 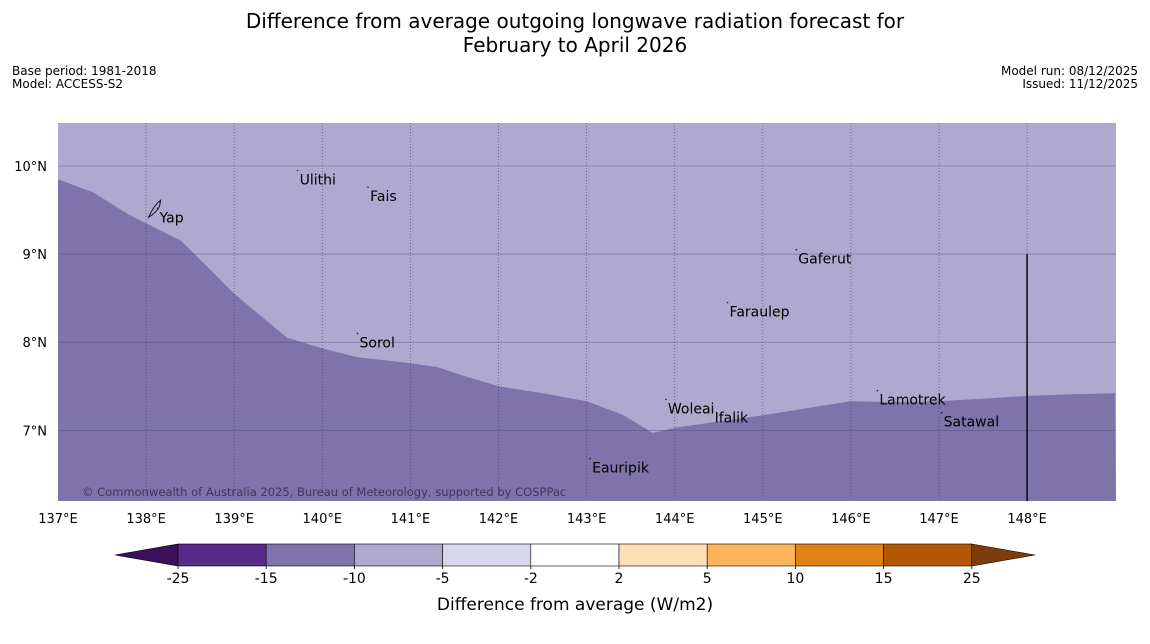 I want to click on title-line-2: February to April 2026, so click(x=575, y=45).